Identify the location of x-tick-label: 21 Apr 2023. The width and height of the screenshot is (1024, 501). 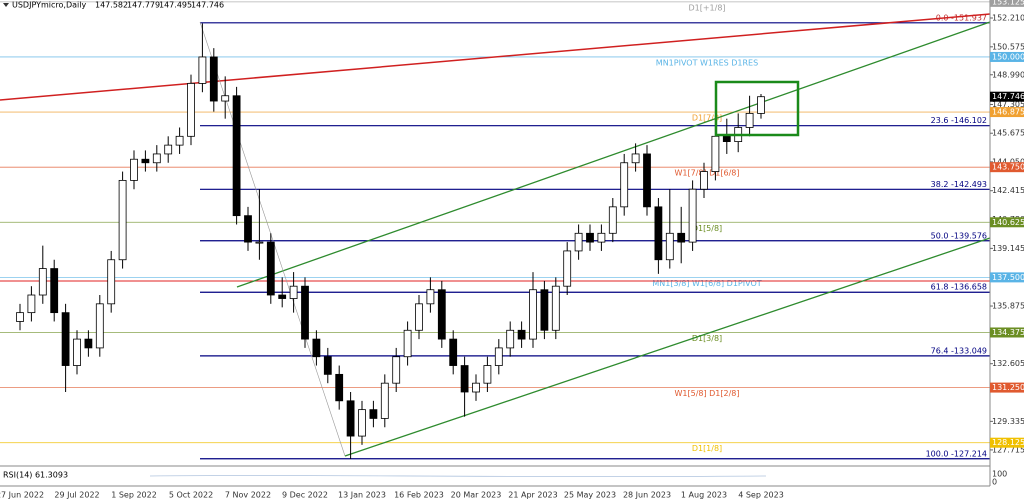
(532, 495).